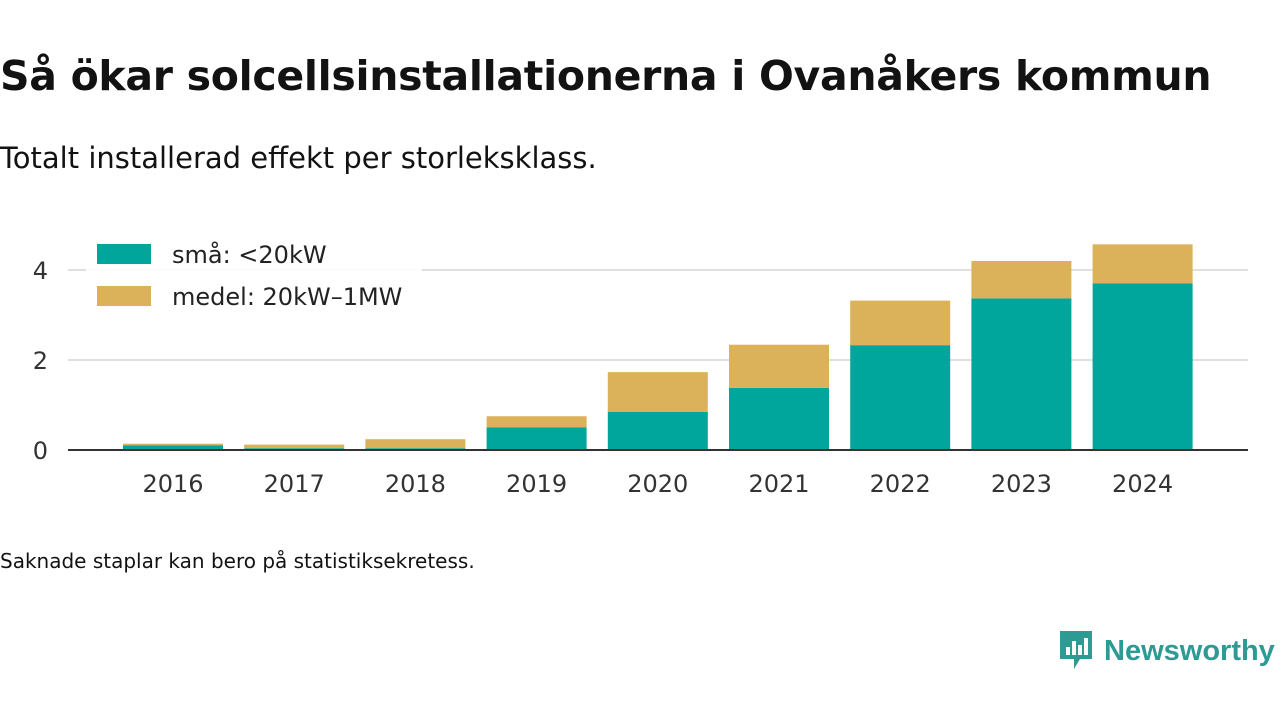 This screenshot has width=1280, height=720. Describe the element at coordinates (1142, 484) in the screenshot. I see `x-tick-label: 2024` at that location.